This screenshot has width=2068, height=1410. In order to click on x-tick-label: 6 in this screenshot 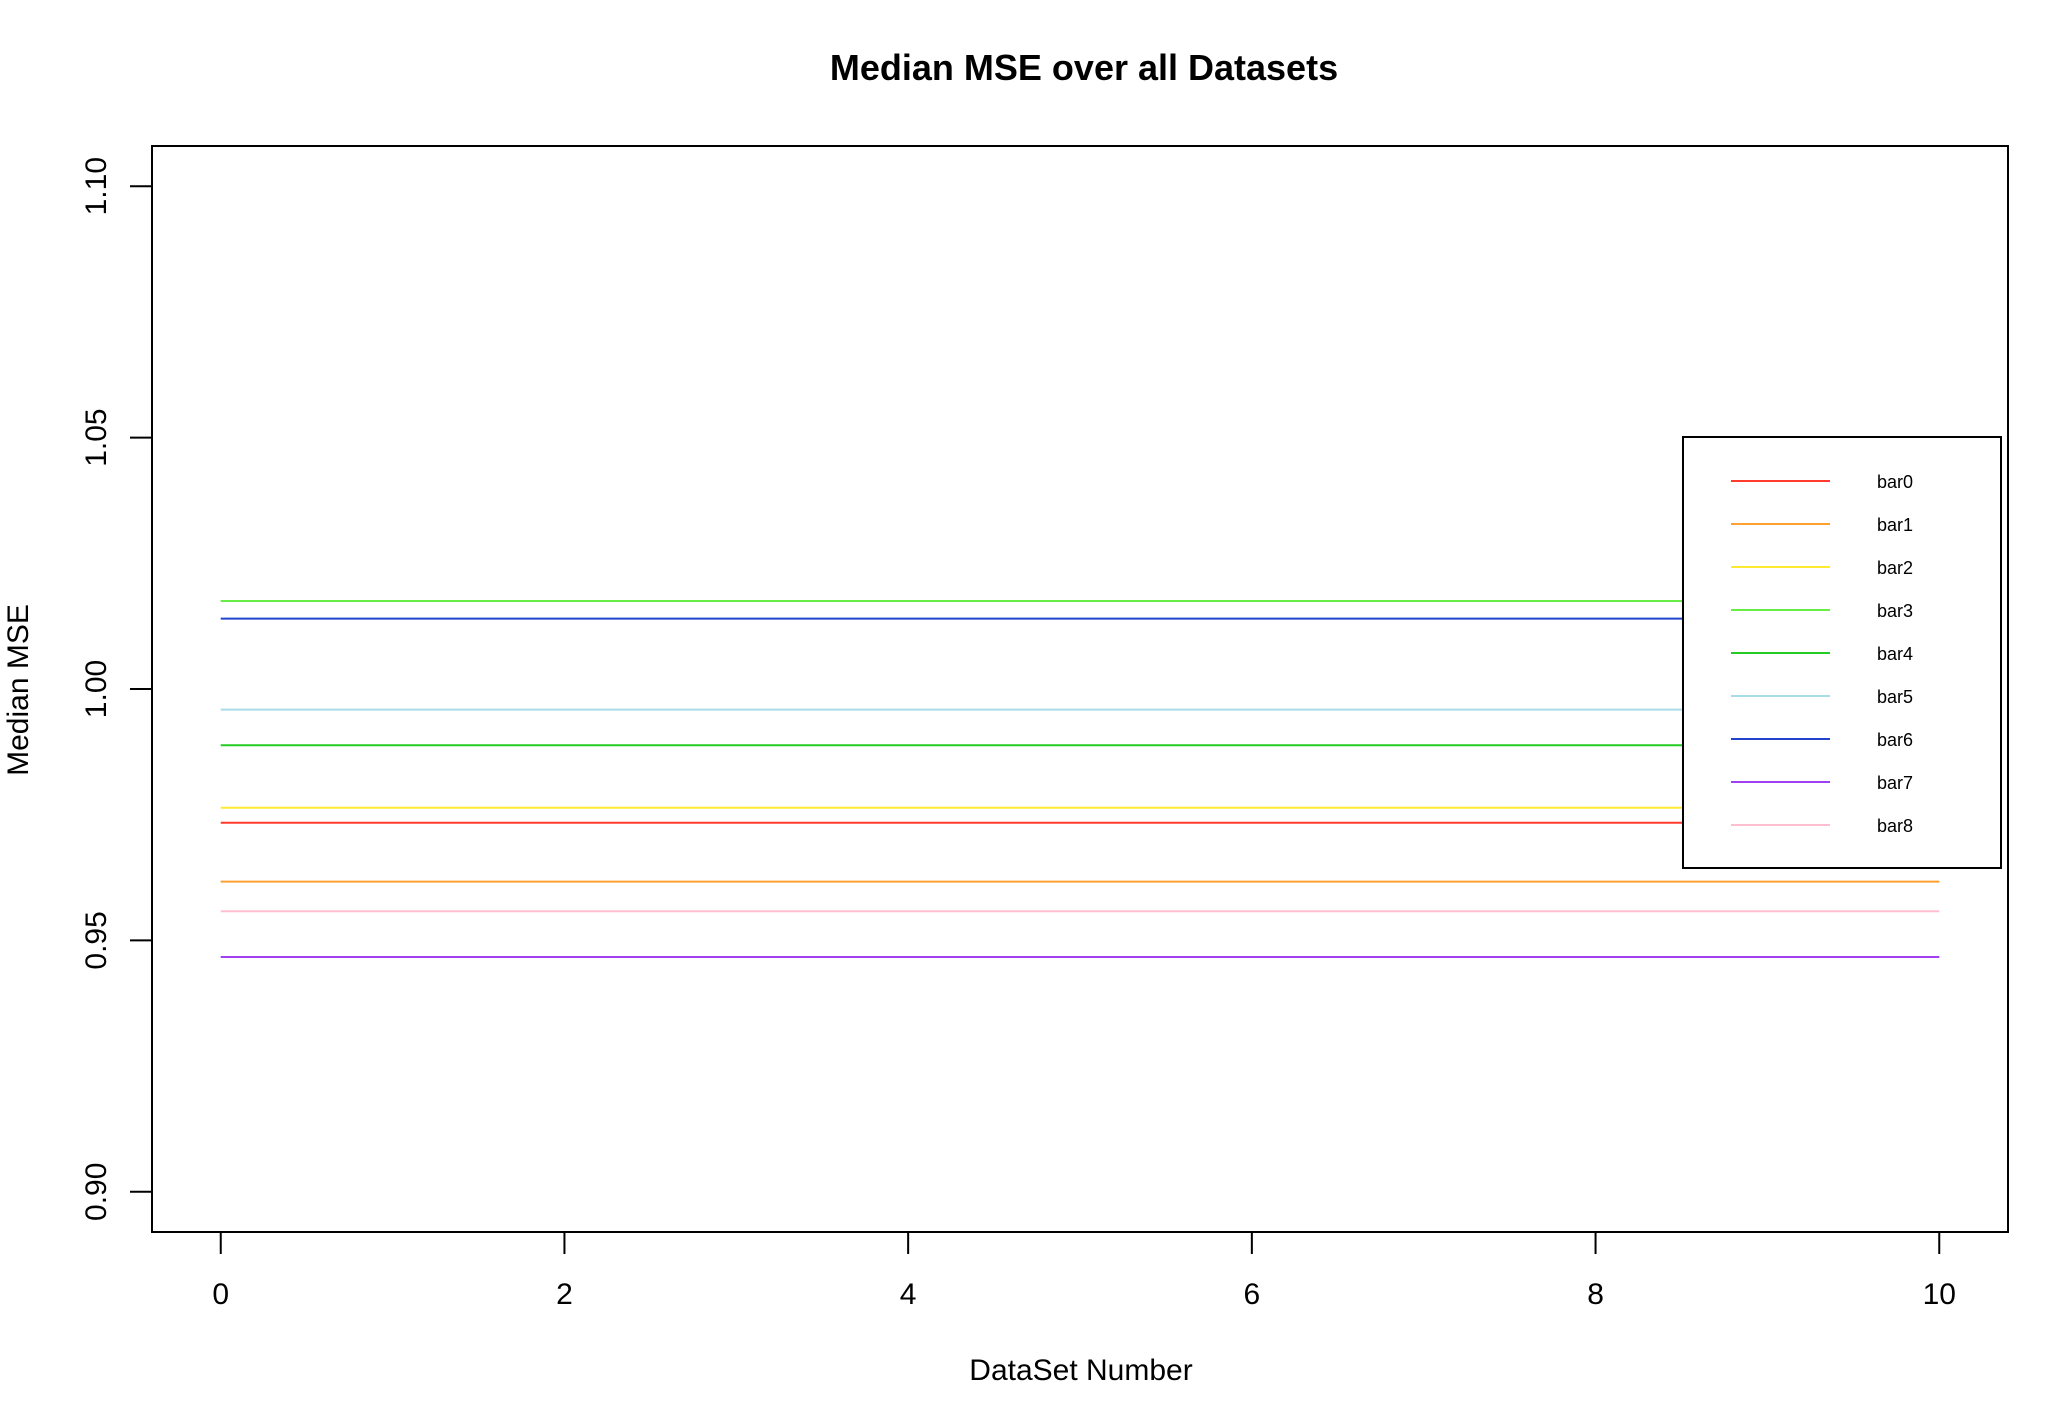, I will do `click(1252, 1294)`.